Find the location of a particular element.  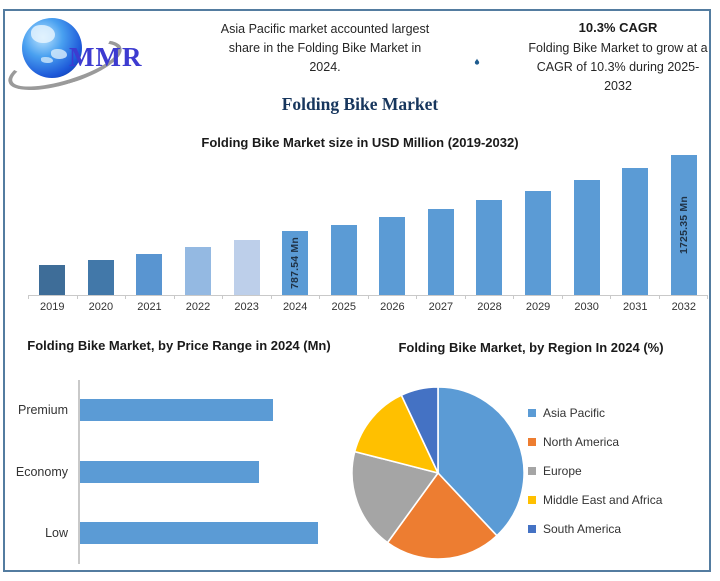

x-axis-label: 2026 is located at coordinates (392, 307).